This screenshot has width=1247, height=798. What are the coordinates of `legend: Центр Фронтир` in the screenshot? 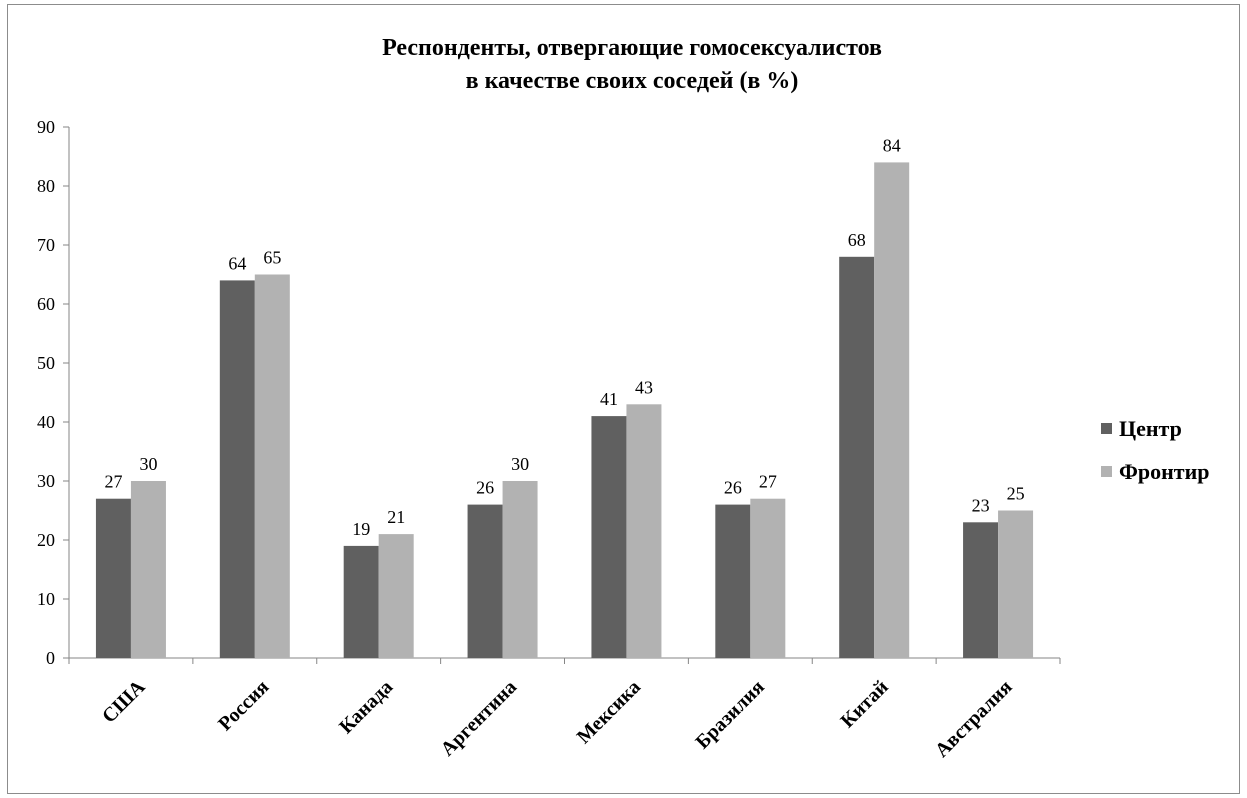 It's located at (1155, 450).